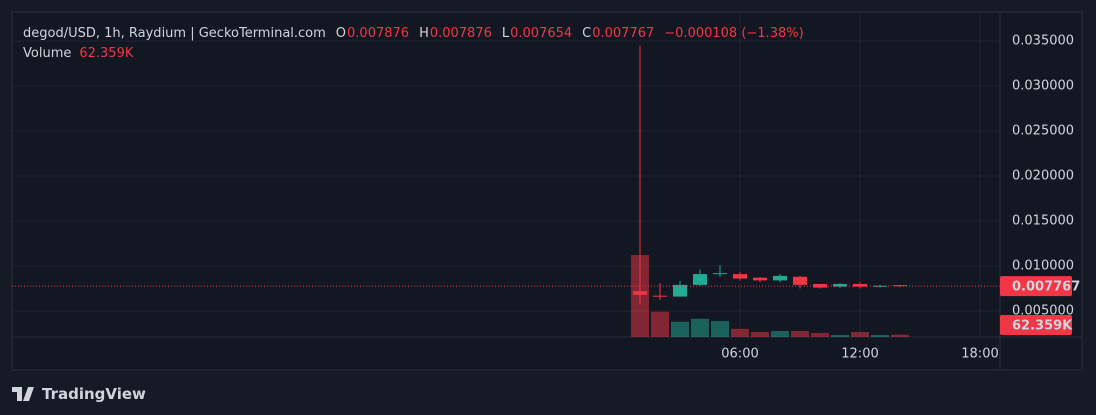 The width and height of the screenshot is (1096, 415). Describe the element at coordinates (1043, 175) in the screenshot. I see `y-tick-label: 0.020000` at that location.